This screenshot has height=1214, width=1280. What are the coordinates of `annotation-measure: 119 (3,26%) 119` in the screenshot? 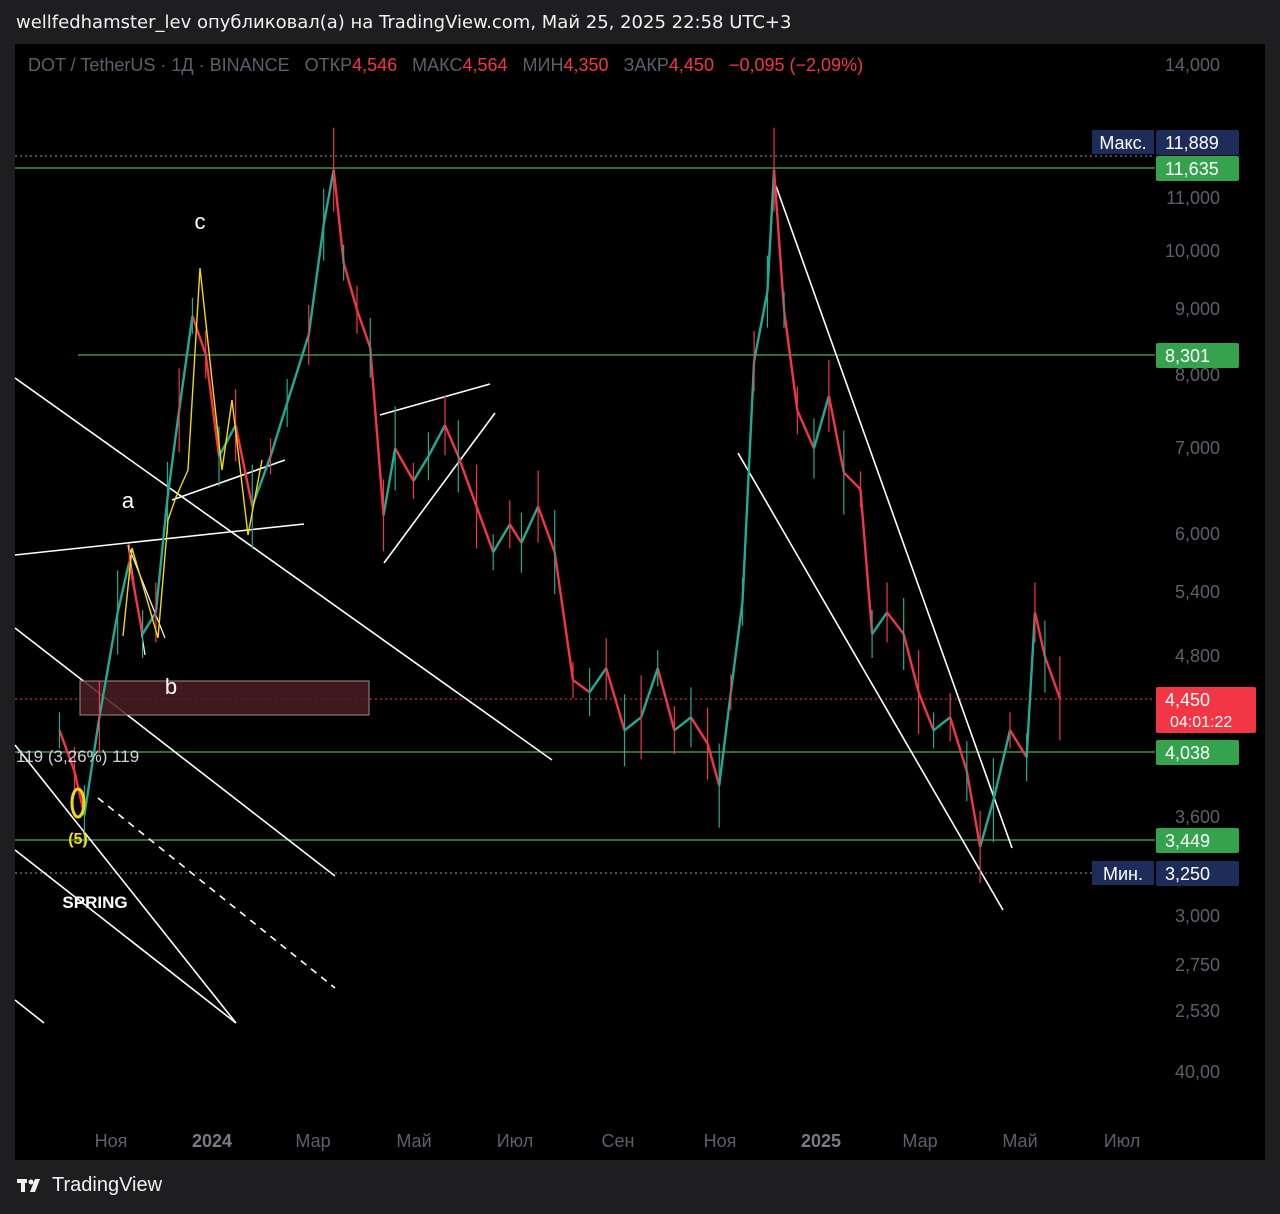 It's located at (77, 756).